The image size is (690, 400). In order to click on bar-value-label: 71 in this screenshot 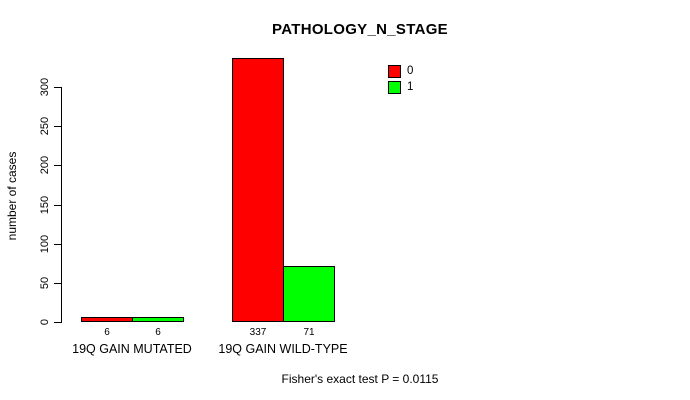, I will do `click(309, 332)`.